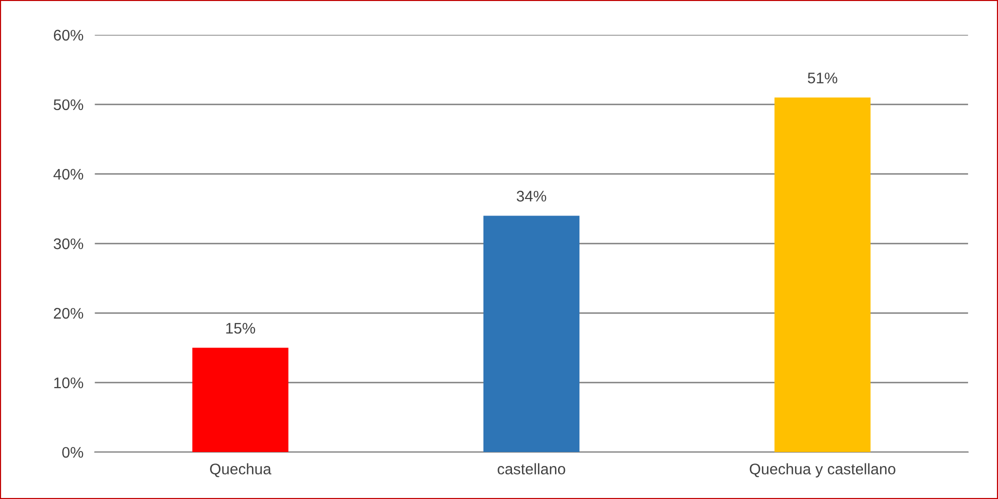  What do you see at coordinates (73, 452) in the screenshot?
I see `y-tick-label: 0%` at bounding box center [73, 452].